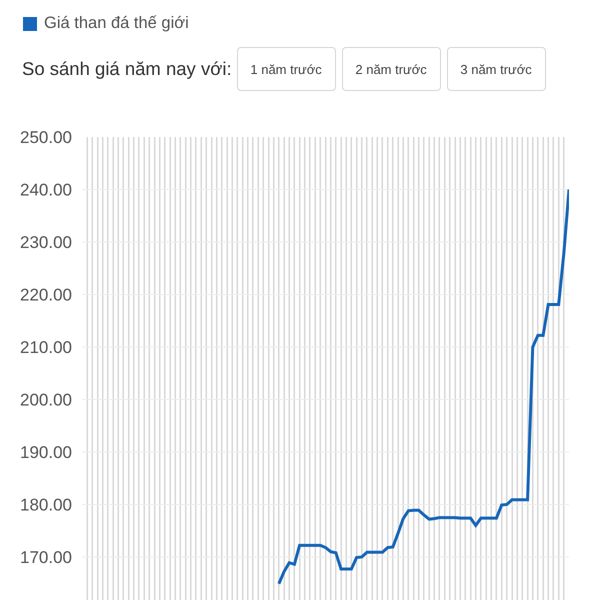 This screenshot has height=600, width=600. Describe the element at coordinates (46, 190) in the screenshot. I see `y-tick-label: 240.00` at that location.